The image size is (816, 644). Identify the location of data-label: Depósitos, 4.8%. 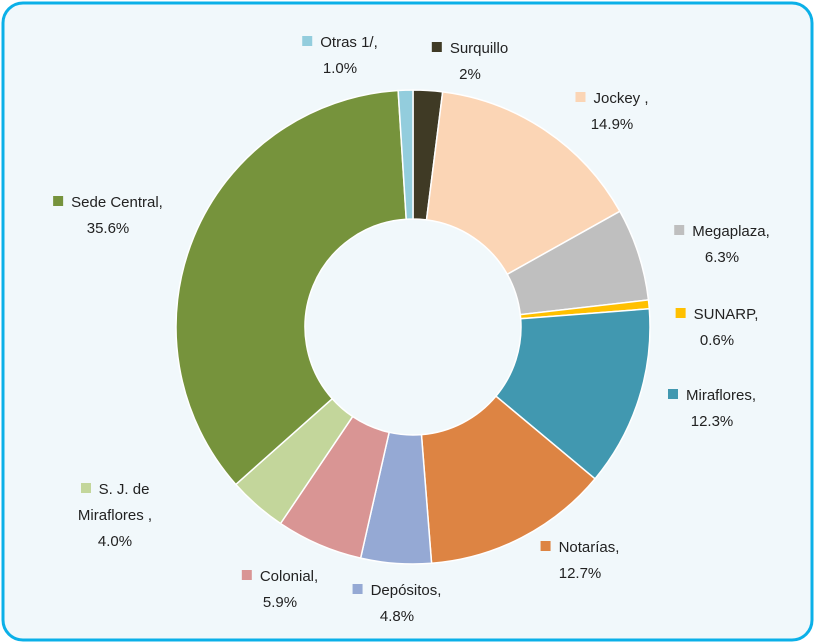
(397, 604).